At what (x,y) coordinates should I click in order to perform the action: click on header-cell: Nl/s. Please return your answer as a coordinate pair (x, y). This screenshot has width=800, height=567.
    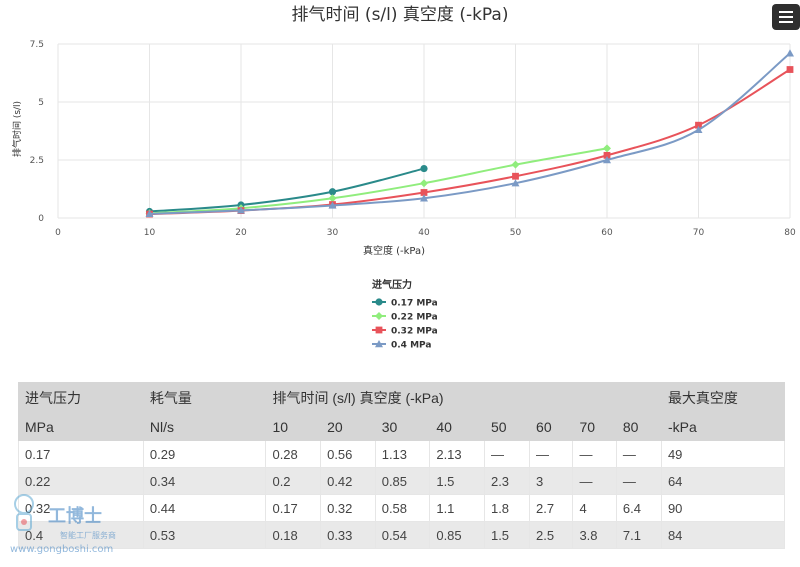
    Looking at the image, I should click on (204, 427).